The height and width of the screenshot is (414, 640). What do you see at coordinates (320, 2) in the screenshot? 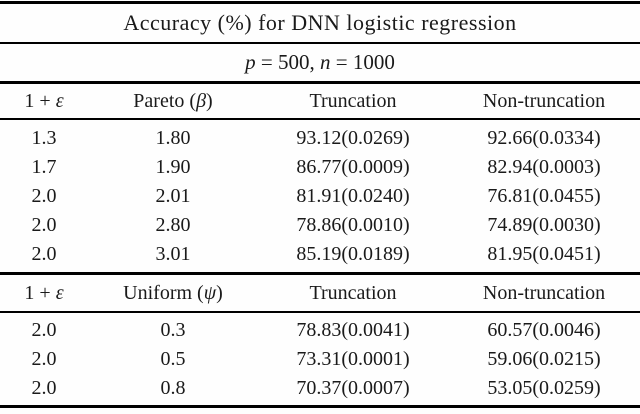
I see `top-rule` at bounding box center [320, 2].